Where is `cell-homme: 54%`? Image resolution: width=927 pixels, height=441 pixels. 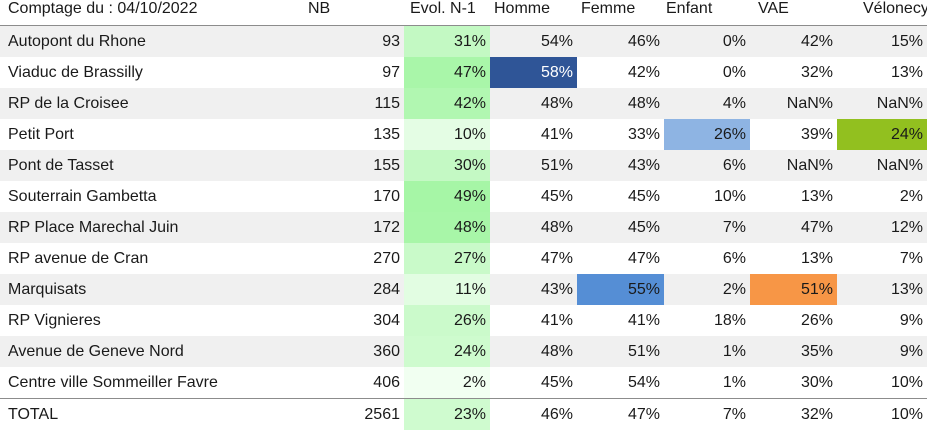
cell-homme: 54% is located at coordinates (533, 41).